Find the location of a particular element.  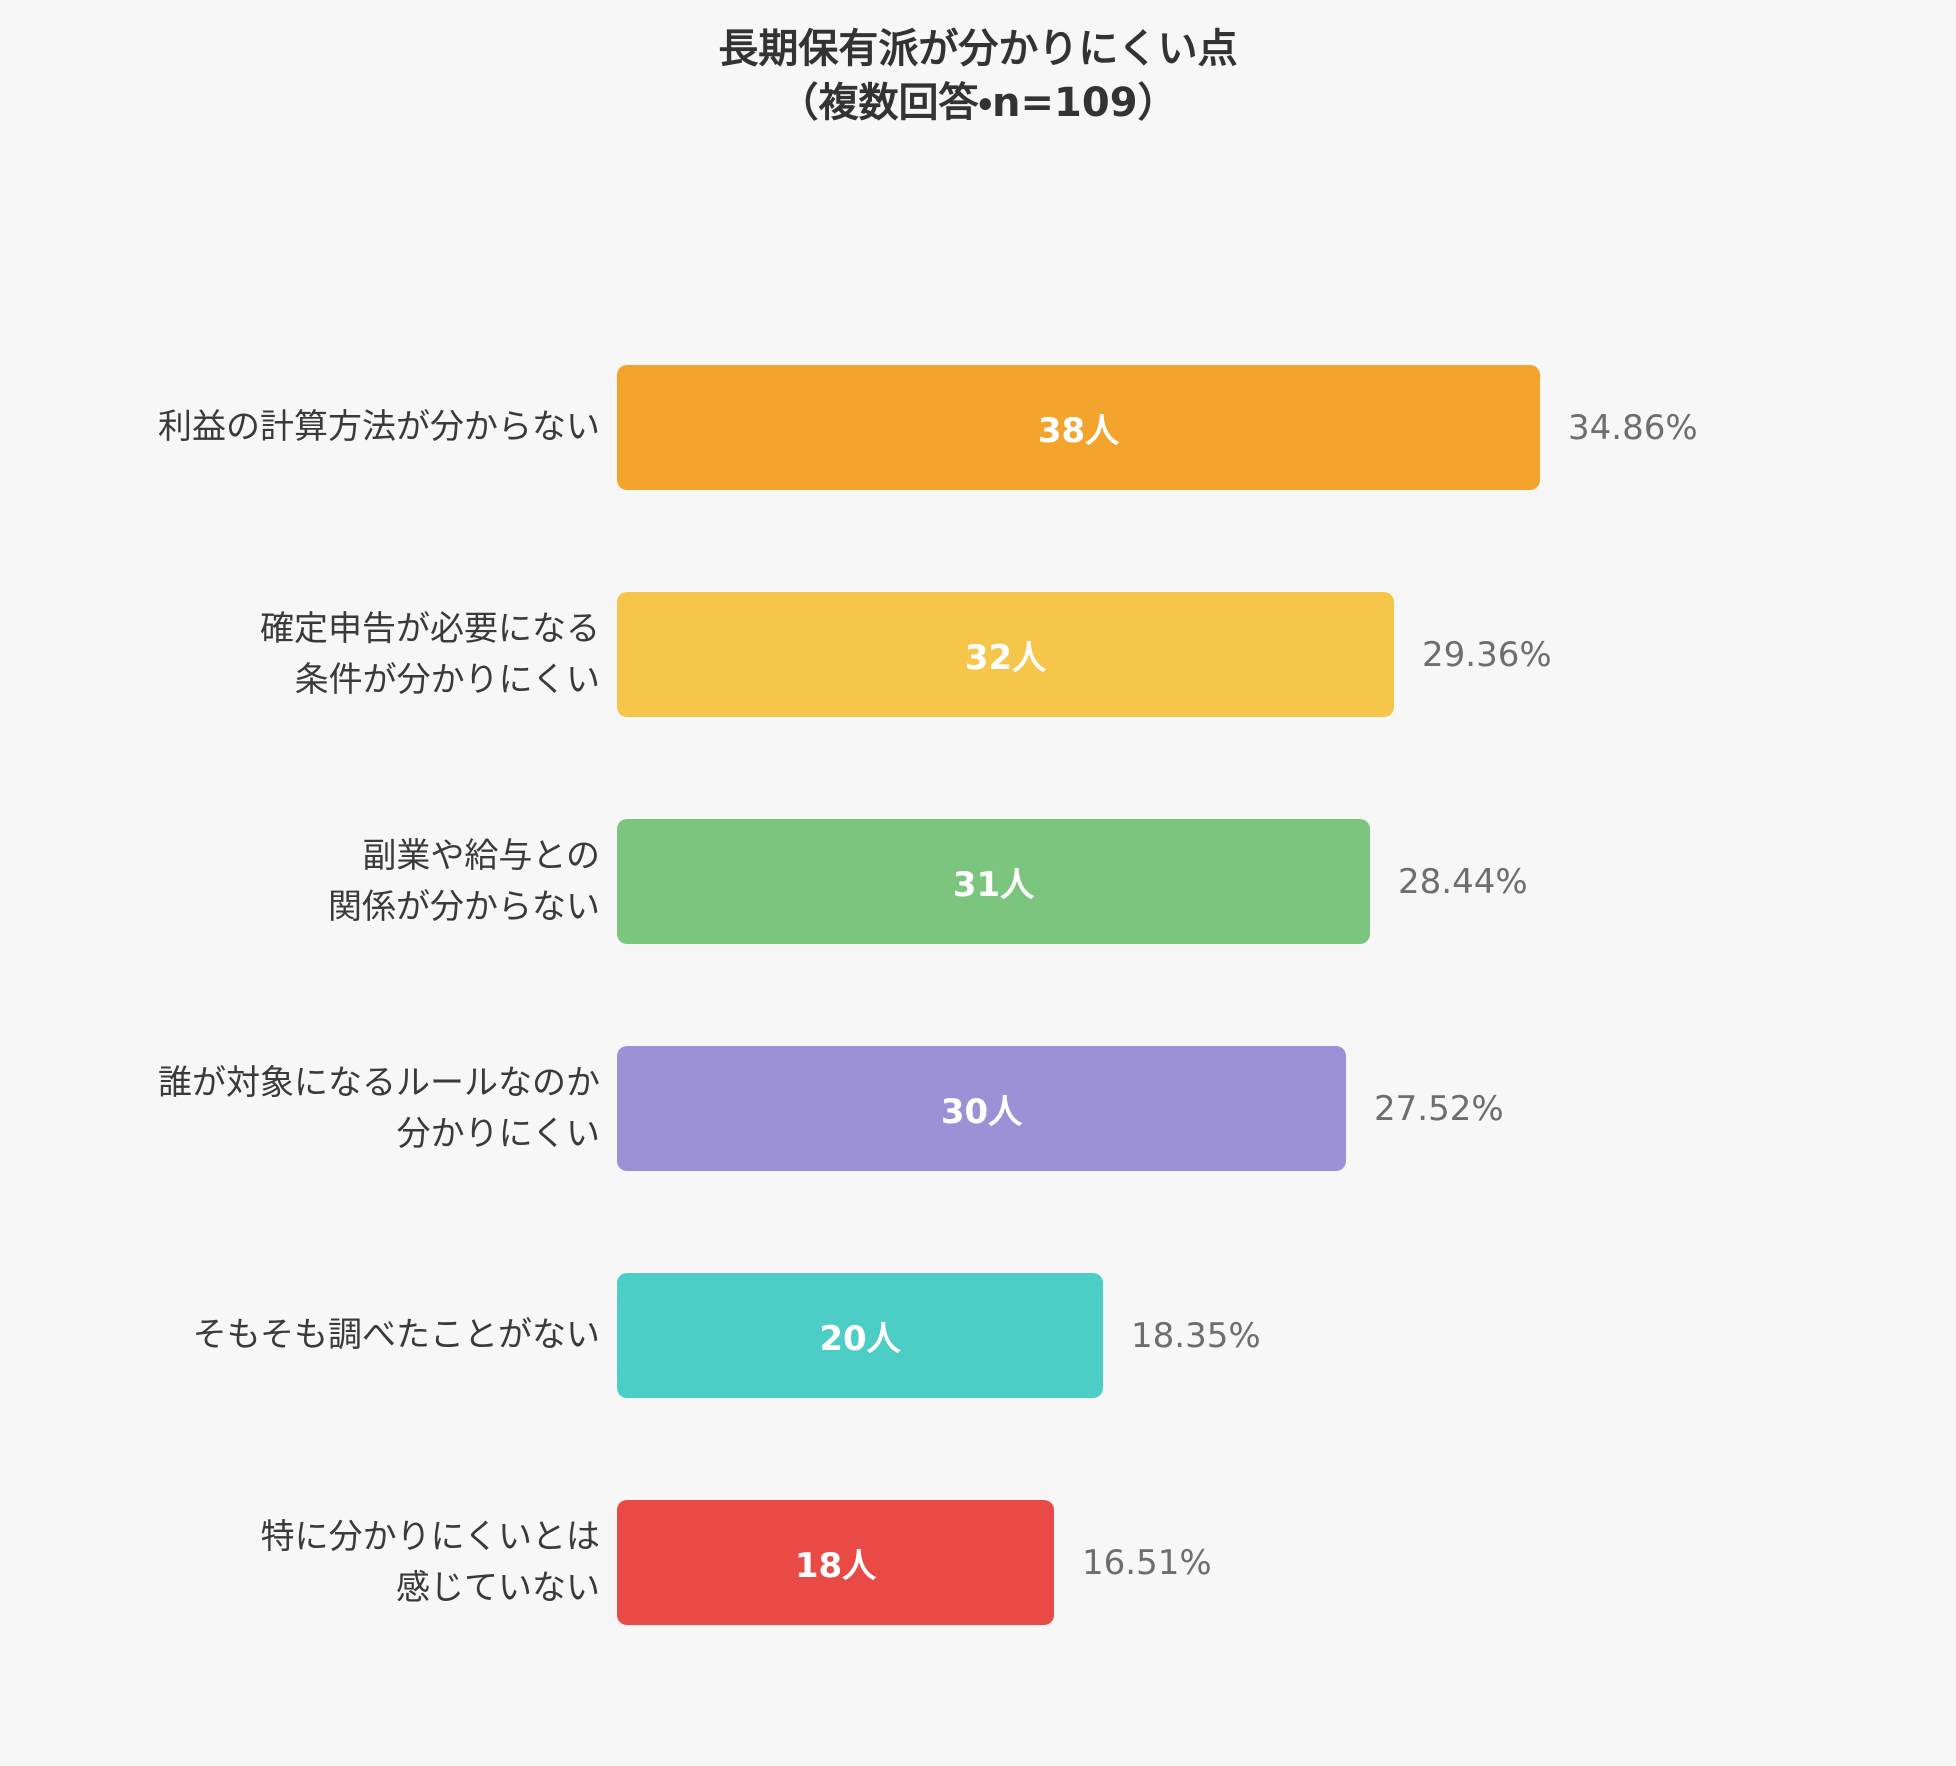

bar-track: 18人 16.51% is located at coordinates (914, 1562).